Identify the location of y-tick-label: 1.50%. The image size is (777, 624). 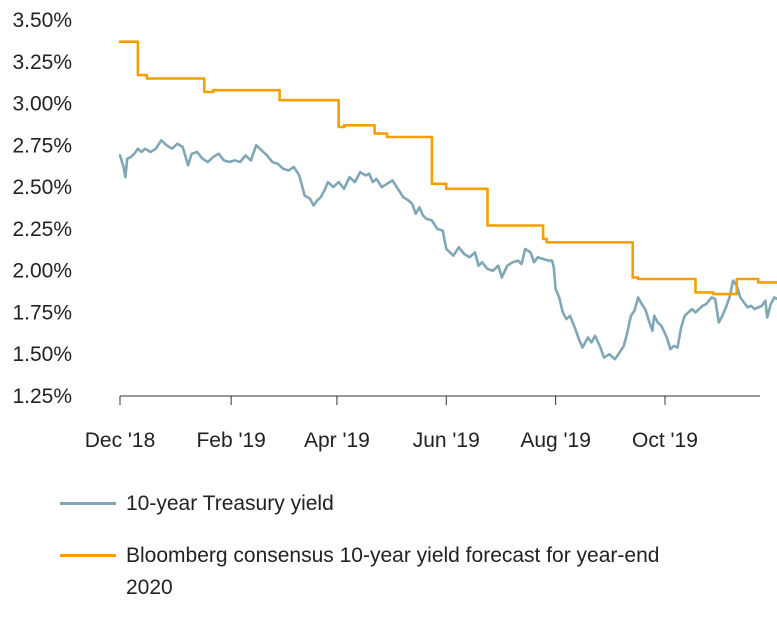
(42, 354).